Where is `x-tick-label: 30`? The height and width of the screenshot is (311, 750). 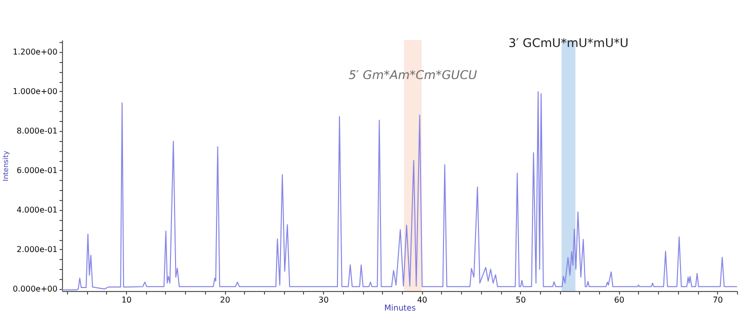 x-tick-label: 30 is located at coordinates (323, 300).